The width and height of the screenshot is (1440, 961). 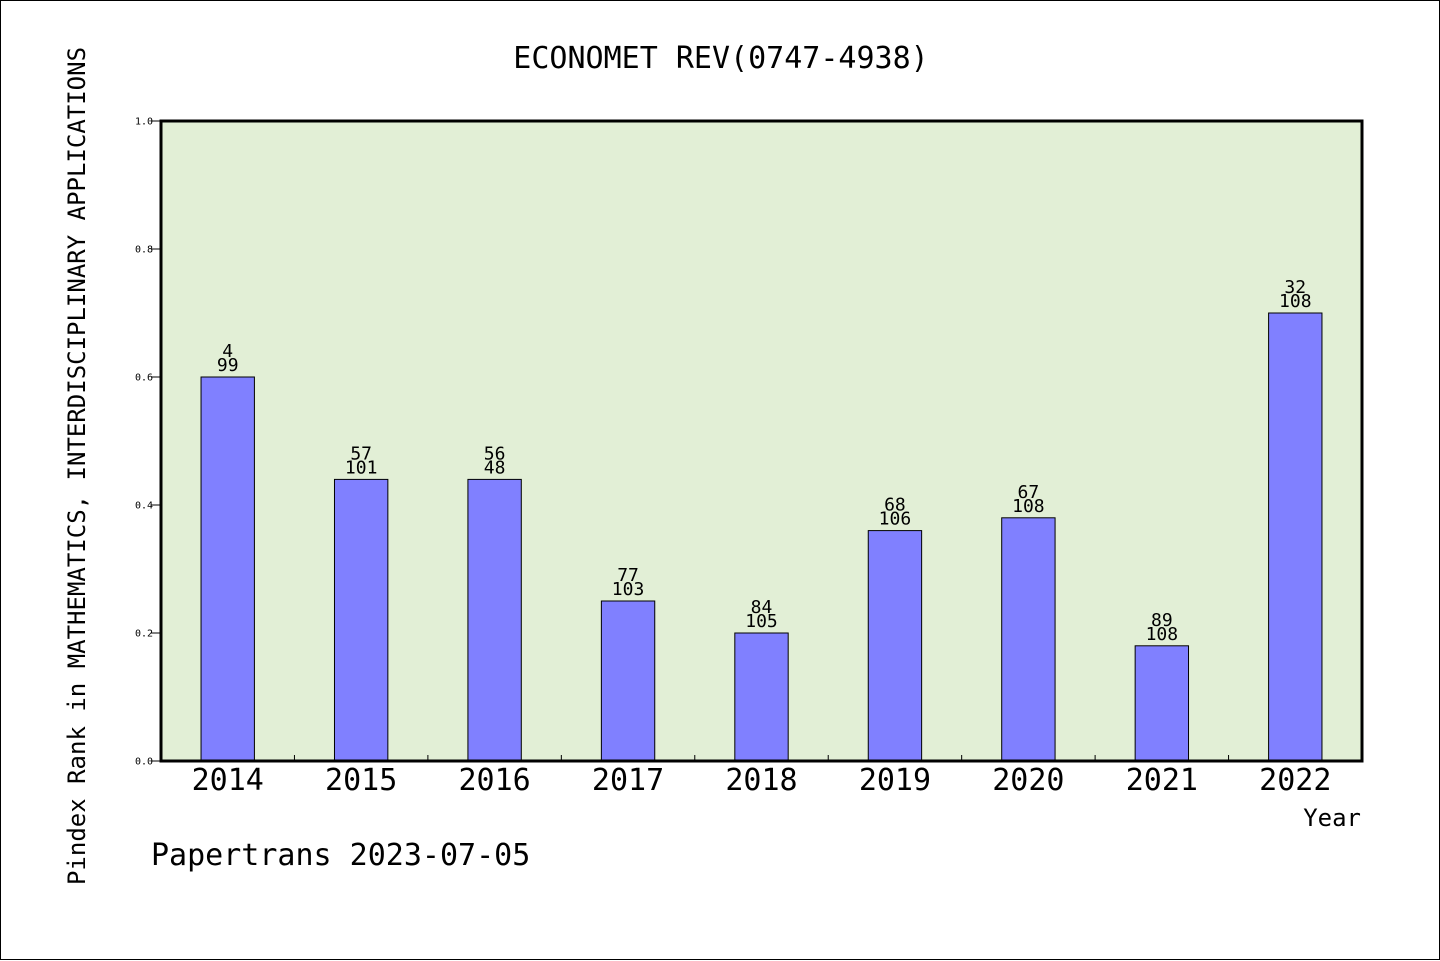 I want to click on bar-total-label: 105, so click(x=761, y=621).